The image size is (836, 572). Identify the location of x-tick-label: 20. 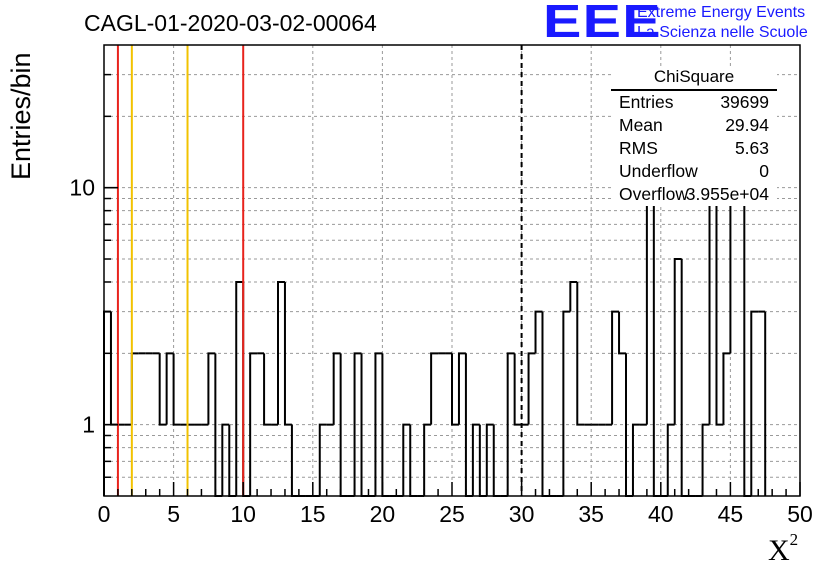
(383, 514).